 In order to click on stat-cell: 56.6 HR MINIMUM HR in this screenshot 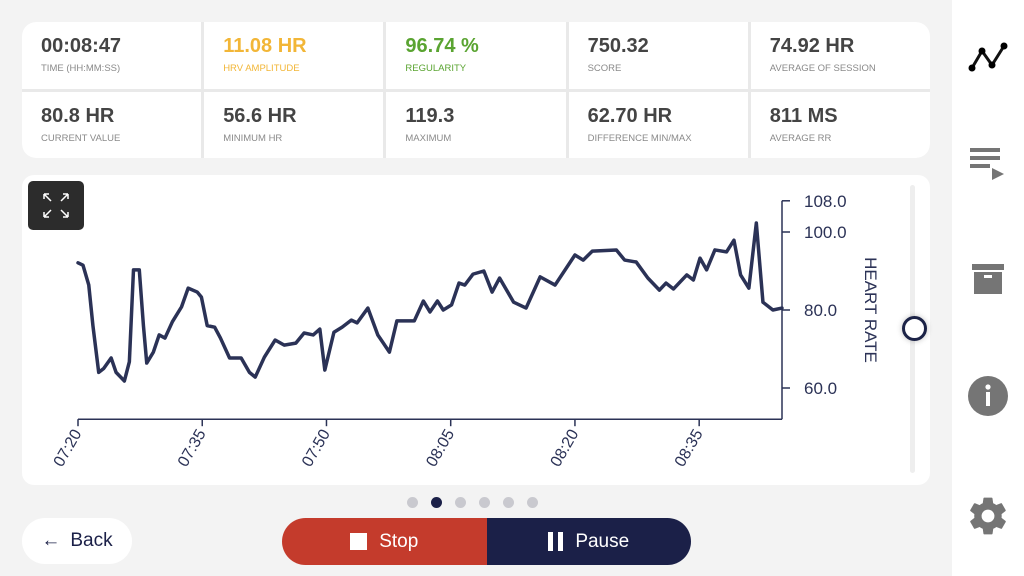, I will do `click(294, 124)`.